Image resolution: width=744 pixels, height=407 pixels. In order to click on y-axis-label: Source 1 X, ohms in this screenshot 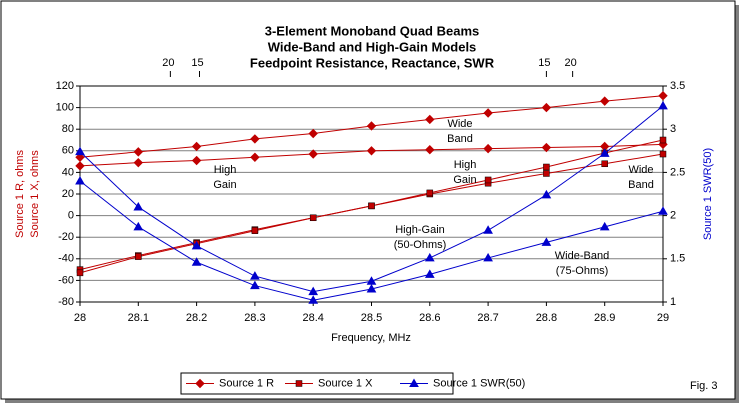, I will do `click(35, 194)`.